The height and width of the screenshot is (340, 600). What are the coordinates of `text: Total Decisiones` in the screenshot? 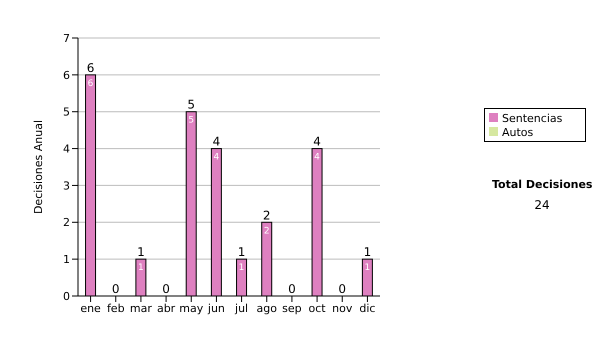 It's located at (542, 184).